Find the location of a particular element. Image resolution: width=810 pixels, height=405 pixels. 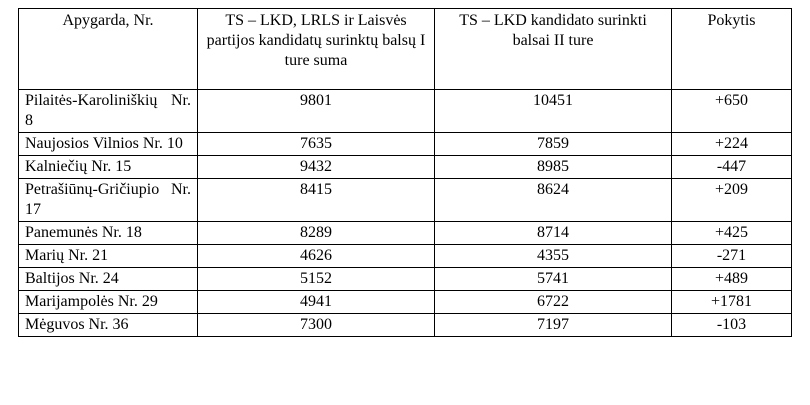

value-cell: 4941 is located at coordinates (316, 302).